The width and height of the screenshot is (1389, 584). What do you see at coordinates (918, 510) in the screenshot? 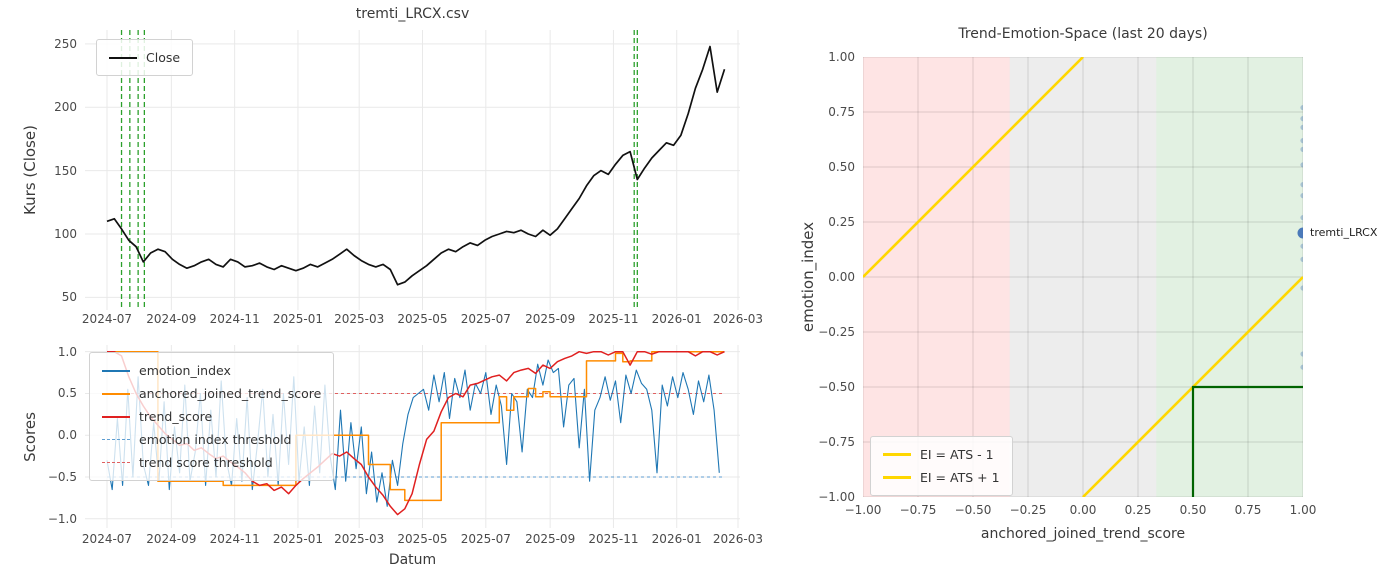
I see `x-tick-label: −0.75` at bounding box center [918, 510].